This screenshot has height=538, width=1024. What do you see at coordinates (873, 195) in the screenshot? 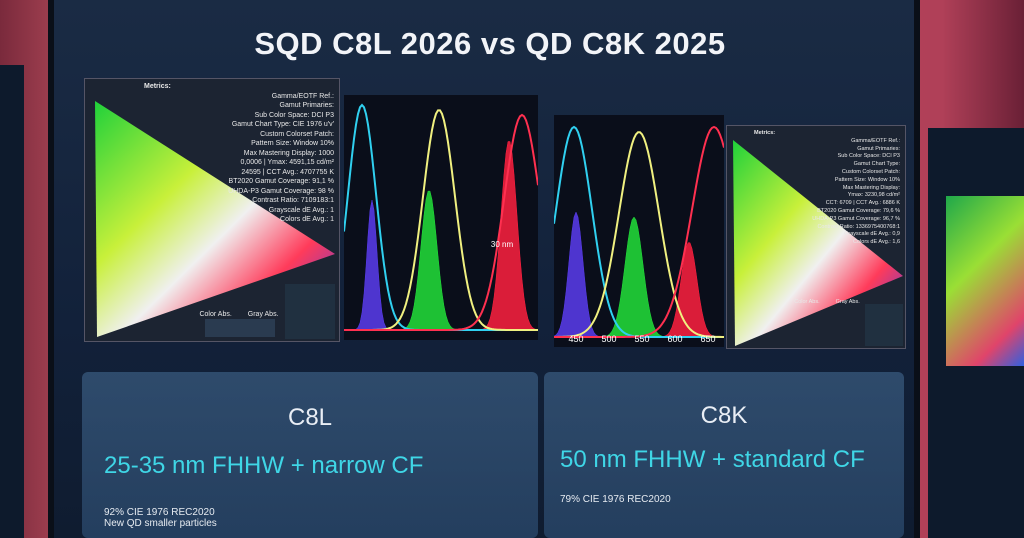
I see `metrics-row: Ymax: 3230,98 cd/m²` at bounding box center [873, 195].